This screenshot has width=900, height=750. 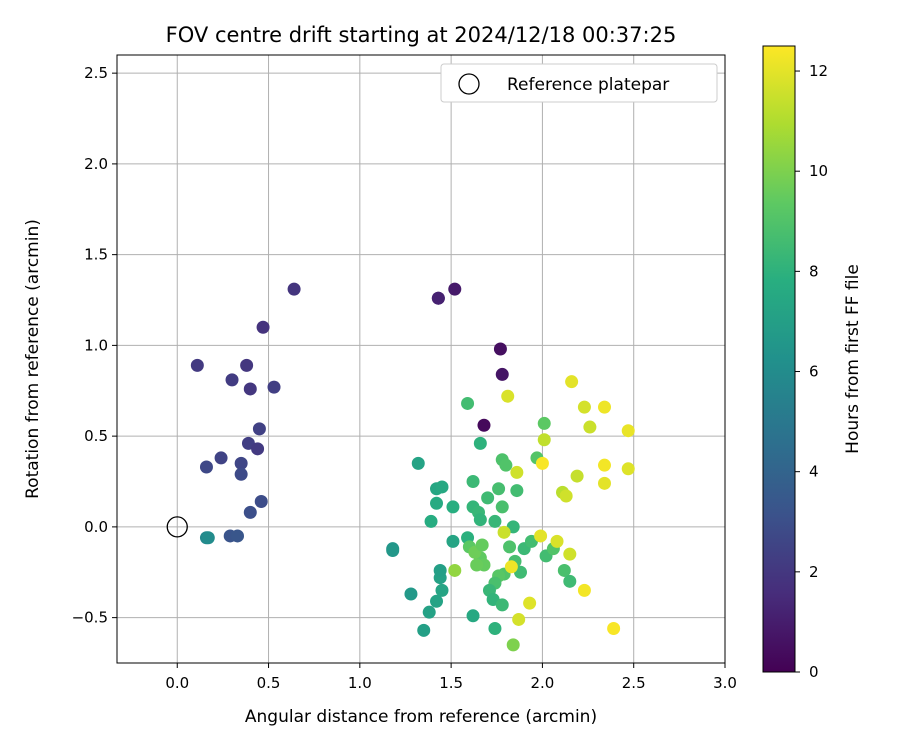 I want to click on y-tick-label: 1.0, so click(x=96, y=345).